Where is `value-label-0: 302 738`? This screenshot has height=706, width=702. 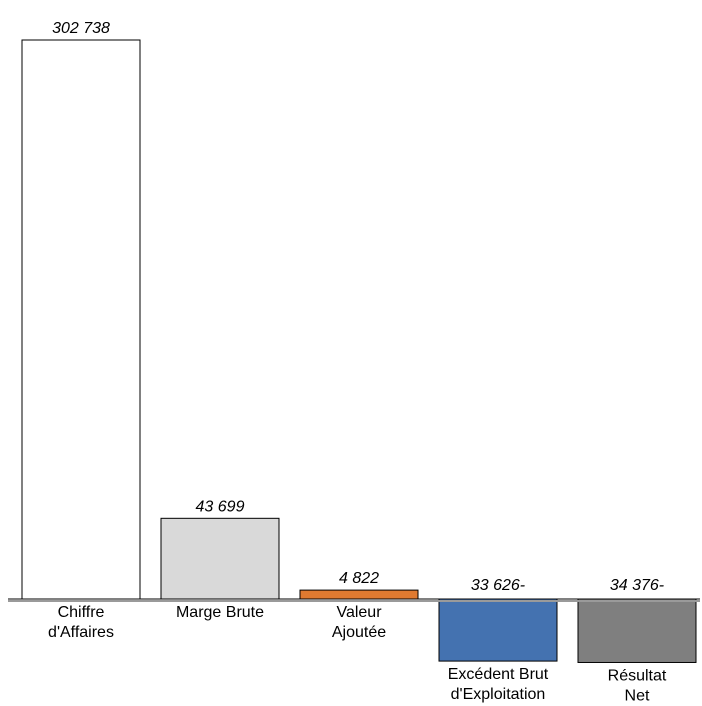 value-label-0: 302 738 is located at coordinates (81, 28).